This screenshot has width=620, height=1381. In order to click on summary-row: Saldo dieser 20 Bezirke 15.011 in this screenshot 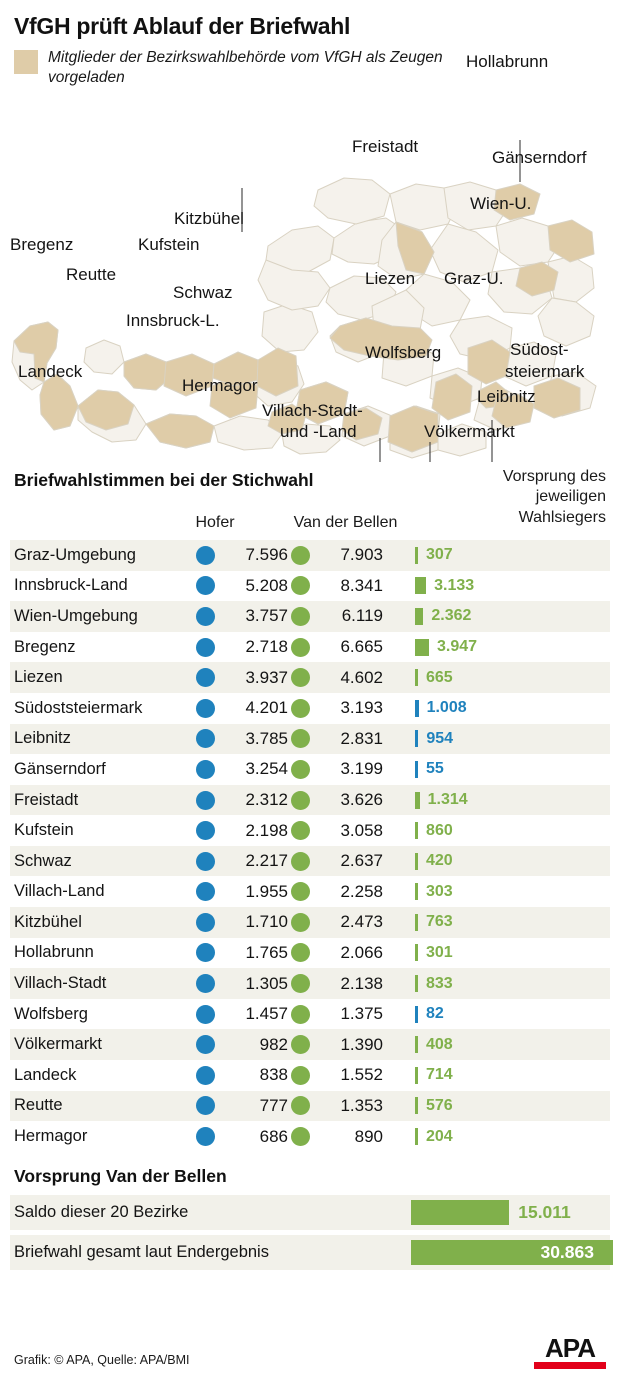, I will do `click(310, 1212)`.